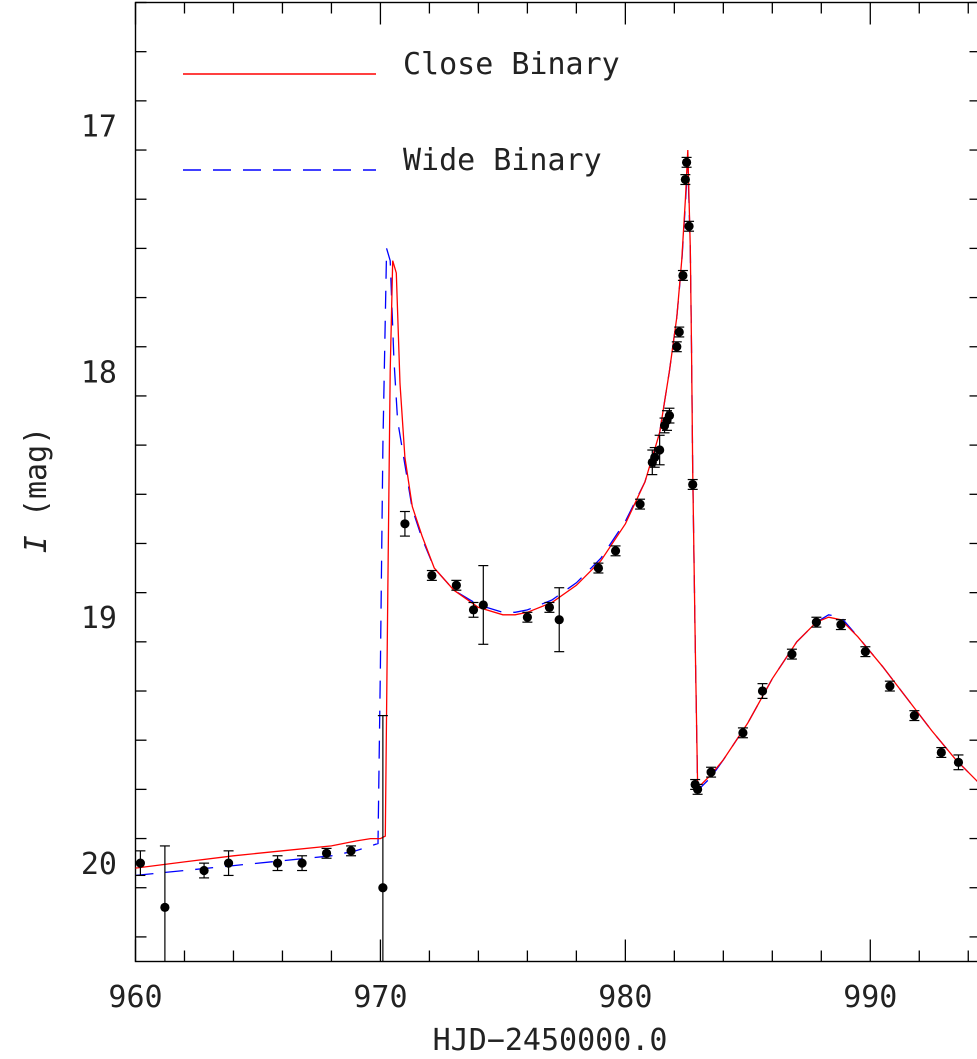 This screenshot has height=1059, width=977. What do you see at coordinates (550, 1040) in the screenshot?
I see `x-axis-label: HJD−2450000.0` at bounding box center [550, 1040].